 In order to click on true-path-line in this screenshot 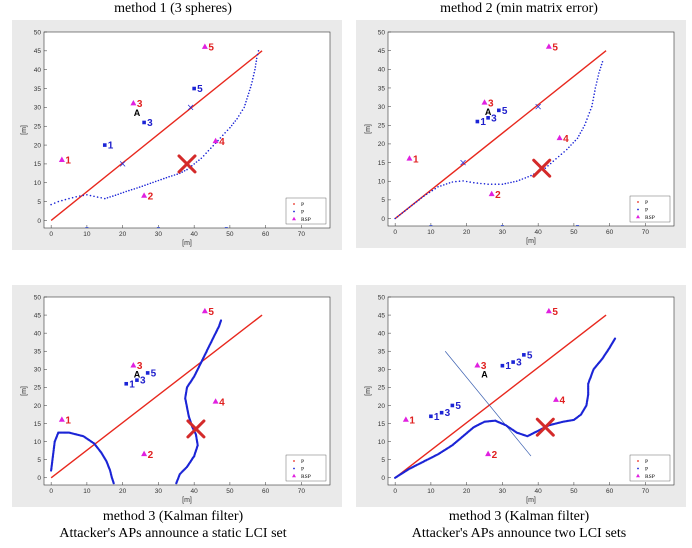, I will do `click(500, 396)`.